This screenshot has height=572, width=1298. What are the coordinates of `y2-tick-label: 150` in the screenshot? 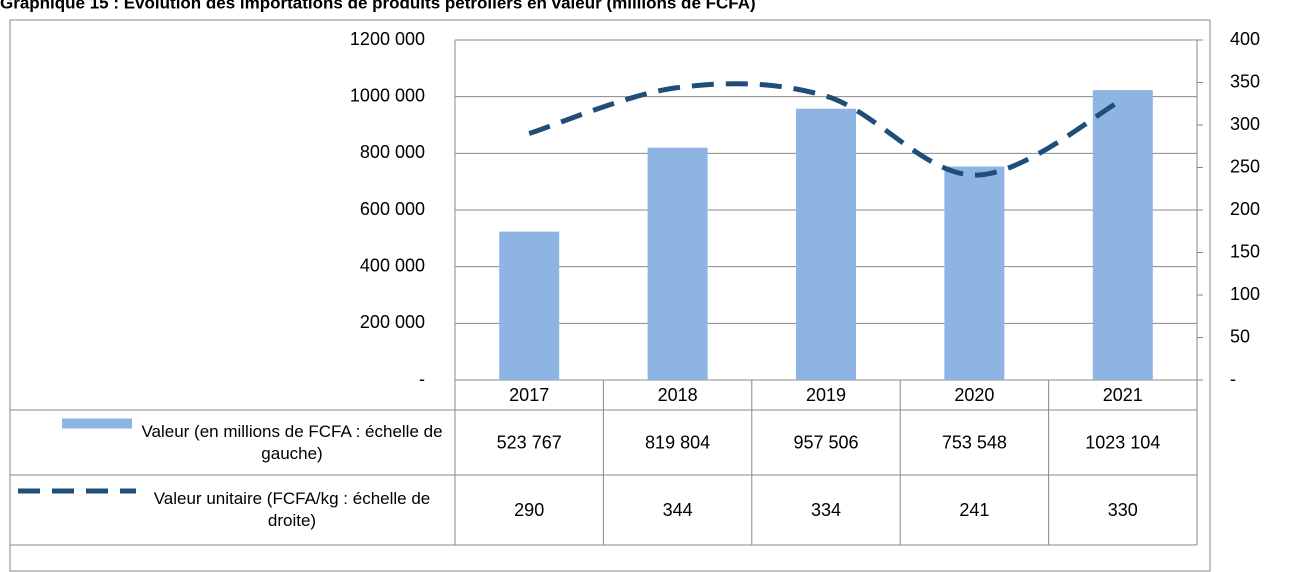 It's located at (1245, 251).